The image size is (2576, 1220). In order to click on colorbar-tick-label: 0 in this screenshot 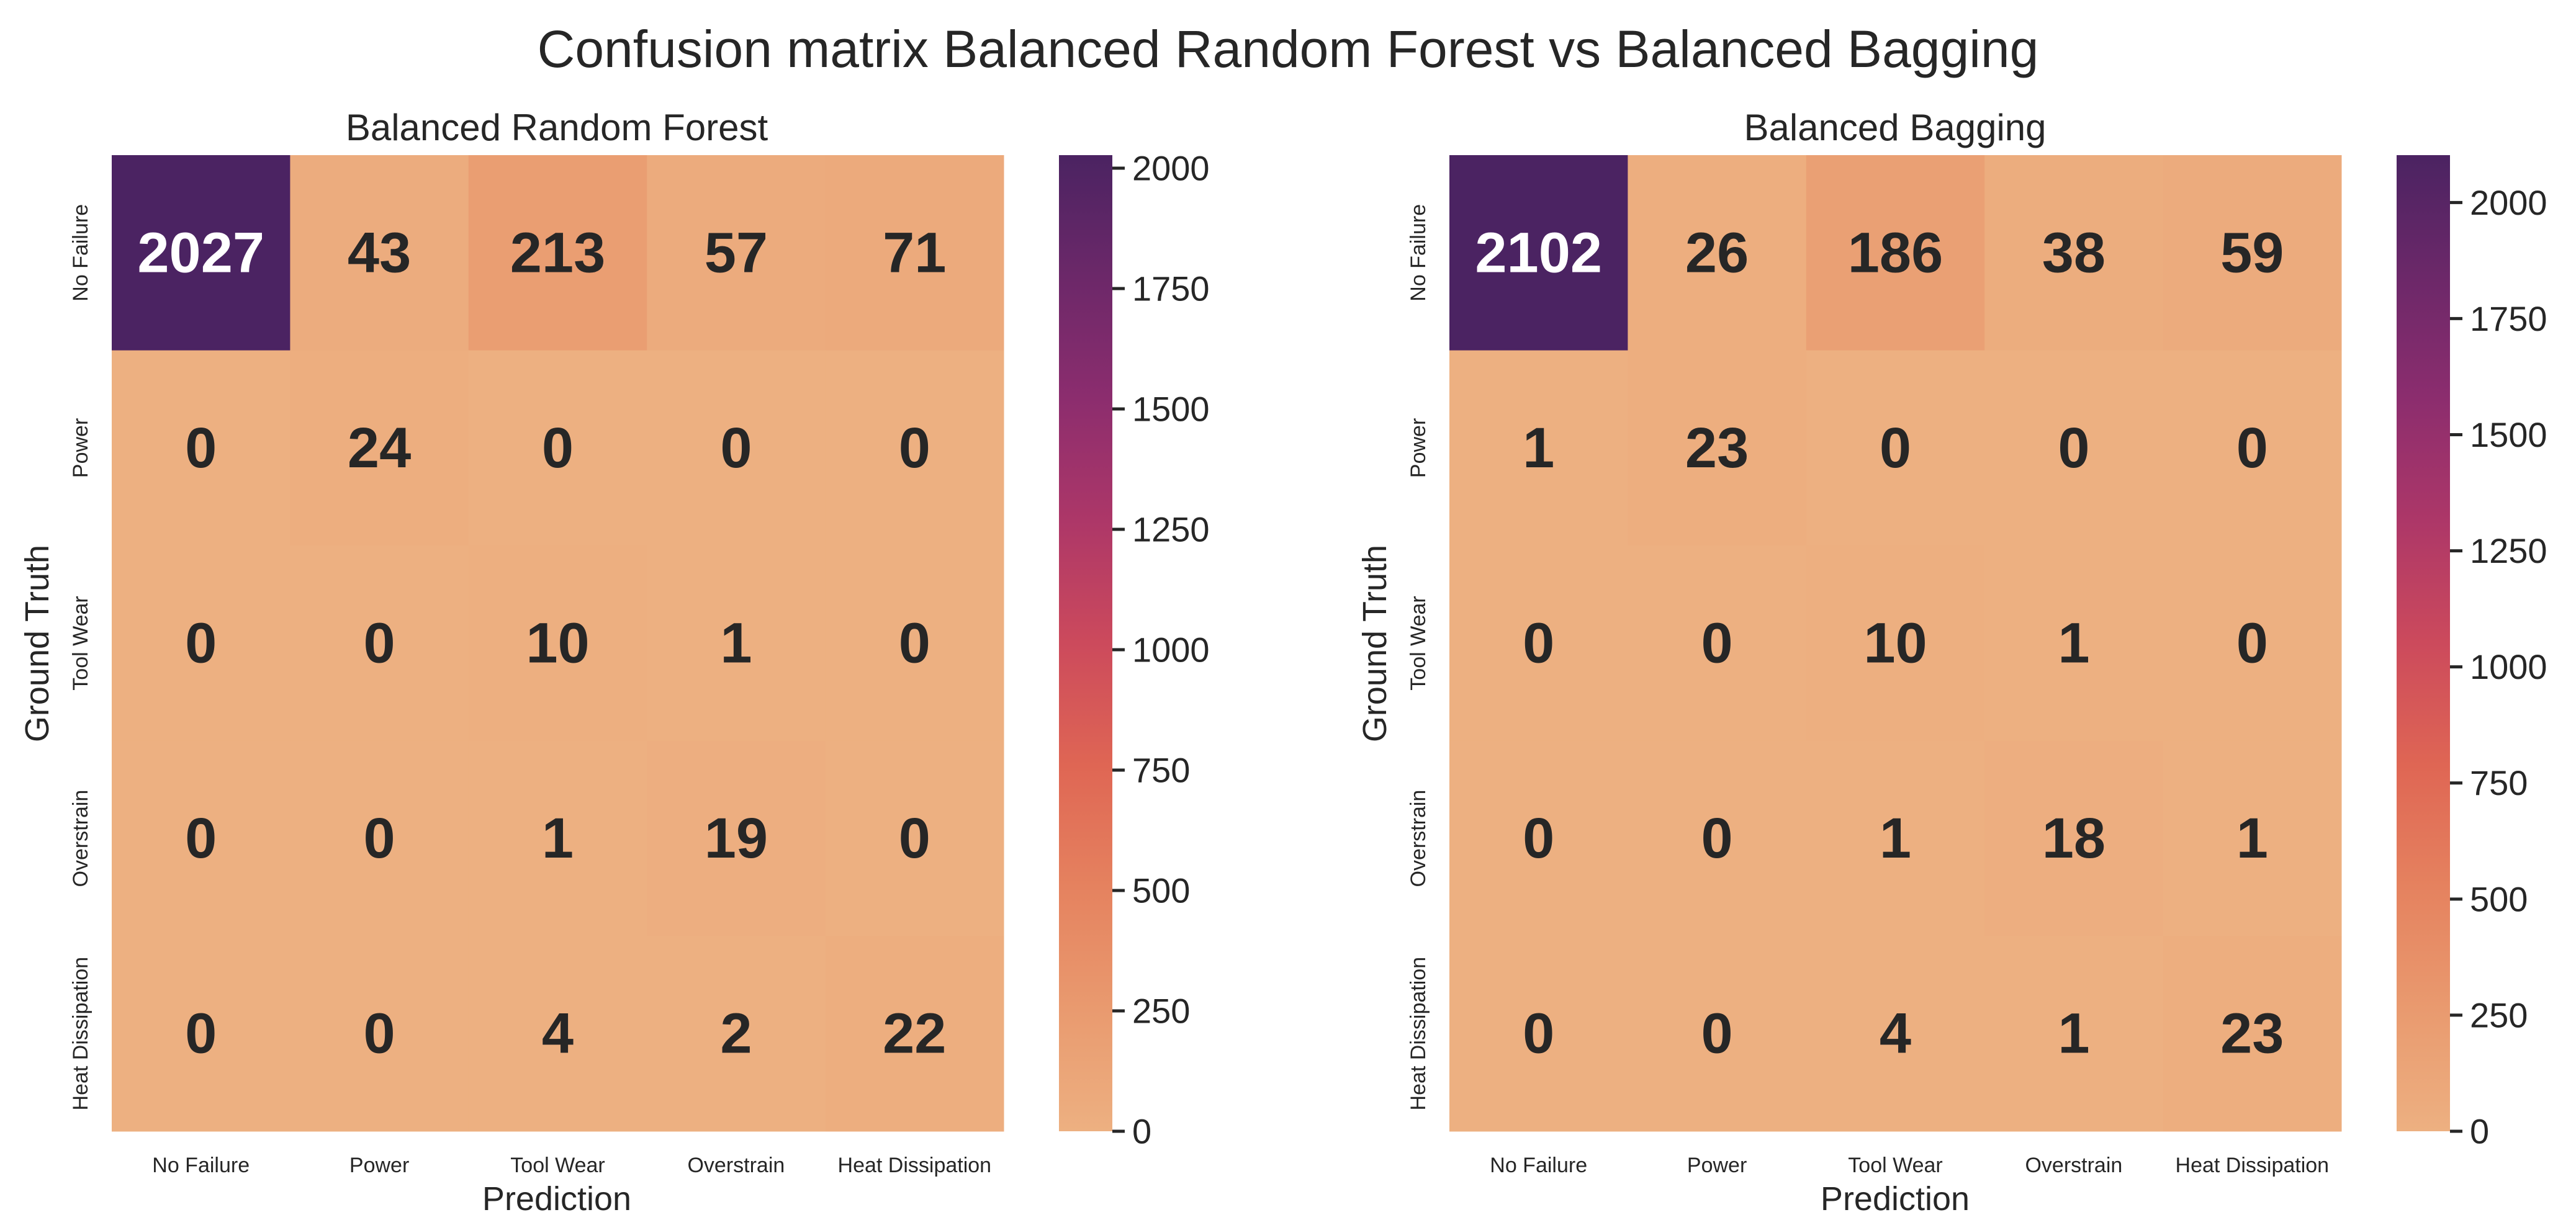, I will do `click(1141, 1131)`.